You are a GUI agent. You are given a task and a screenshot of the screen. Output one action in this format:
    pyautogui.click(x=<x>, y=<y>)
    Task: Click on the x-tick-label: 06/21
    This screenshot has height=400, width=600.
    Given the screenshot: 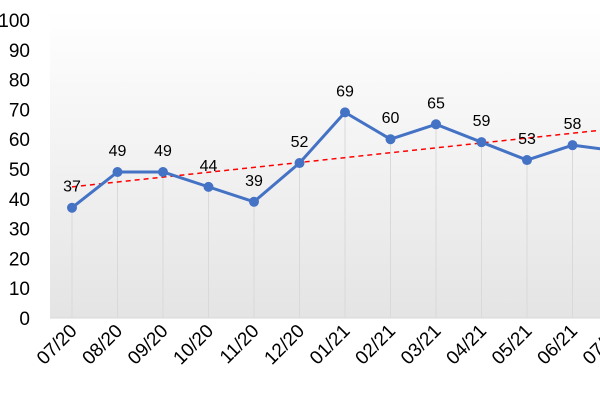 What is the action you would take?
    pyautogui.click(x=558, y=345)
    